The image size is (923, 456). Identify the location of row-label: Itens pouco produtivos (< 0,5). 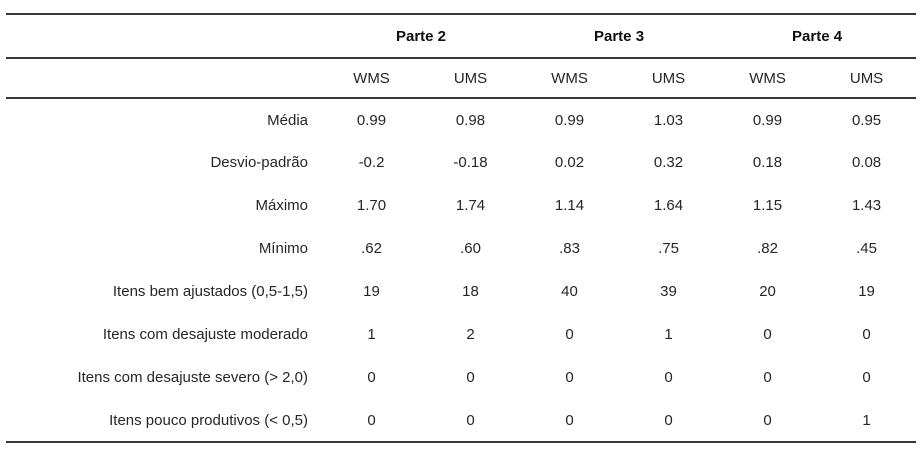
(164, 421).